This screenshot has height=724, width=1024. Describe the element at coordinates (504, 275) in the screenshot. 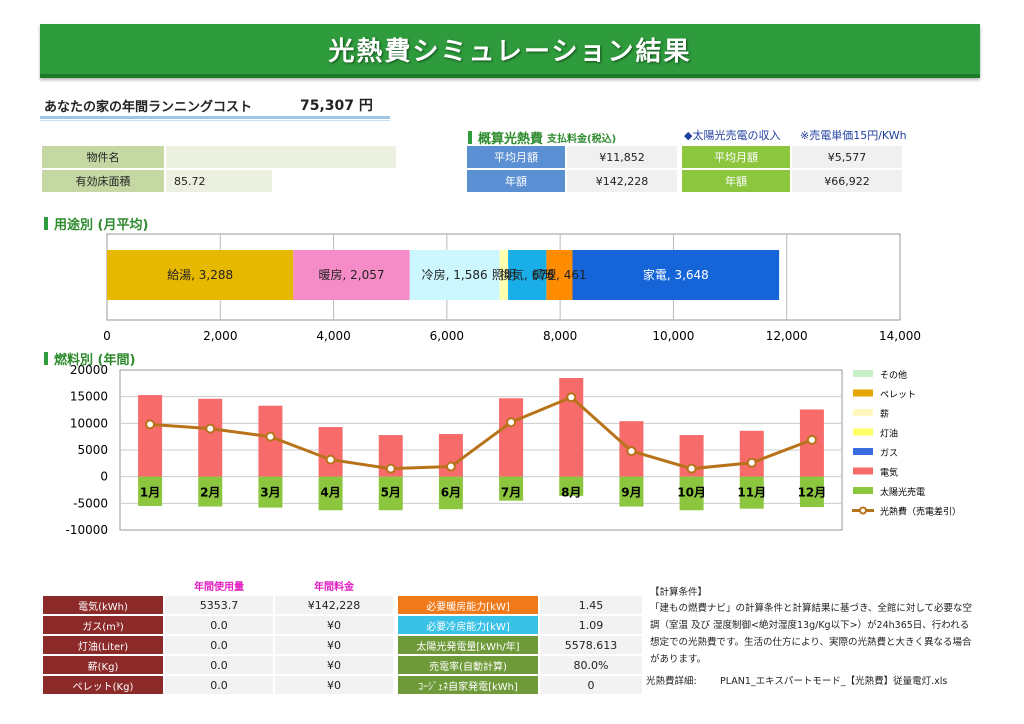

I see `usage-bar-照明` at that location.